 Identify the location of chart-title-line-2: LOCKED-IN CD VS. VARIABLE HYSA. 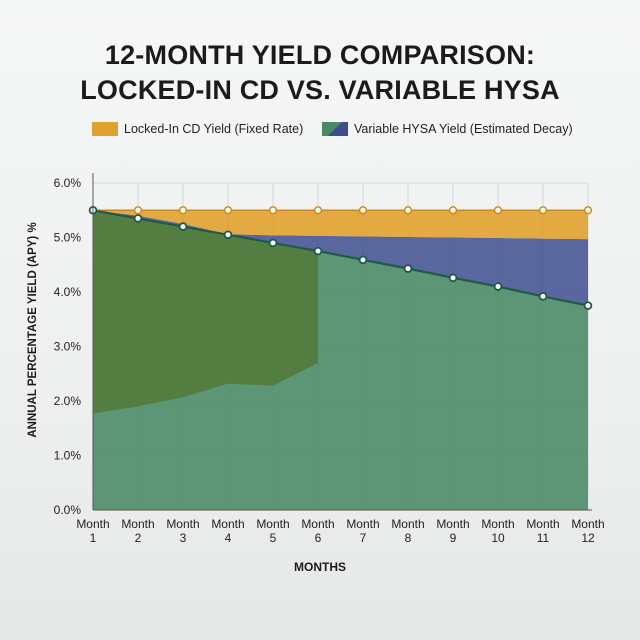
(320, 90).